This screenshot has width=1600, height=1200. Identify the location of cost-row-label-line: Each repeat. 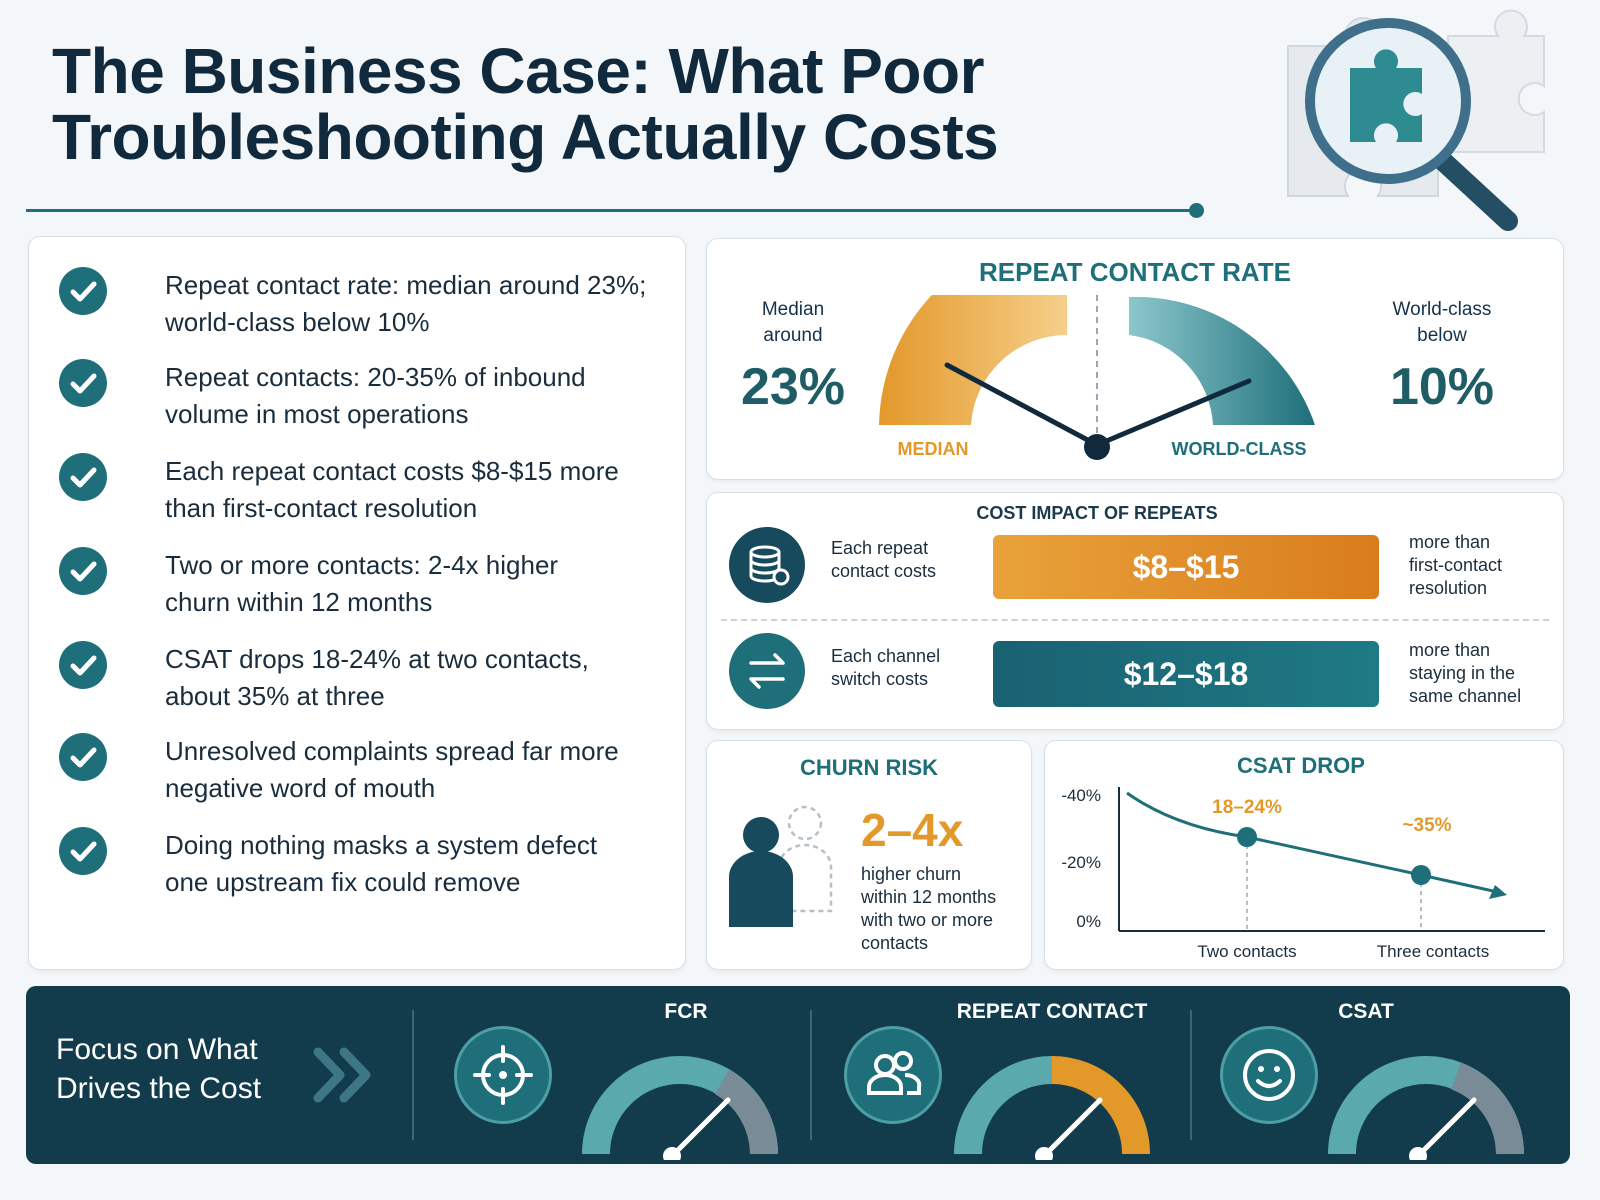
(880, 548).